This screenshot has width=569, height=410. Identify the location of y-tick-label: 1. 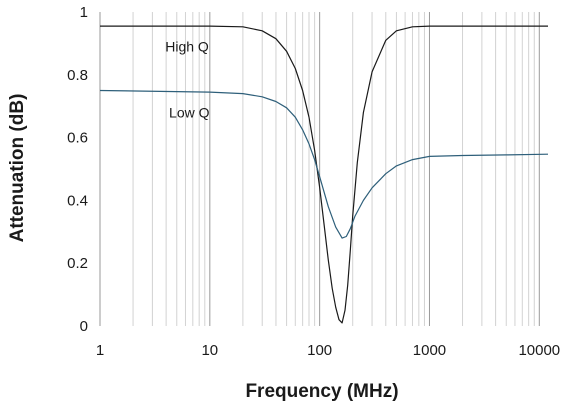
(84, 12).